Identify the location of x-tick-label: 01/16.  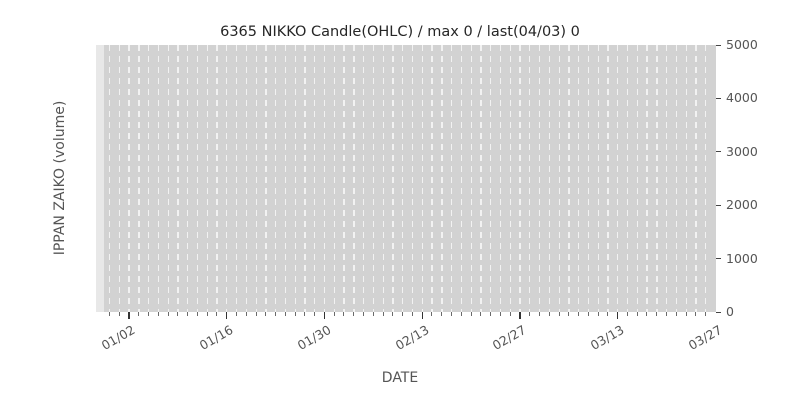
(216, 338).